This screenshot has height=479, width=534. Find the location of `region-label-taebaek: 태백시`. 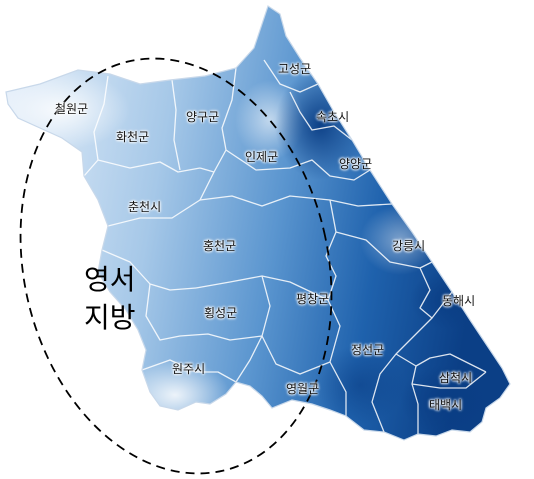

region-label-taebaek: 태백시 is located at coordinates (446, 405).